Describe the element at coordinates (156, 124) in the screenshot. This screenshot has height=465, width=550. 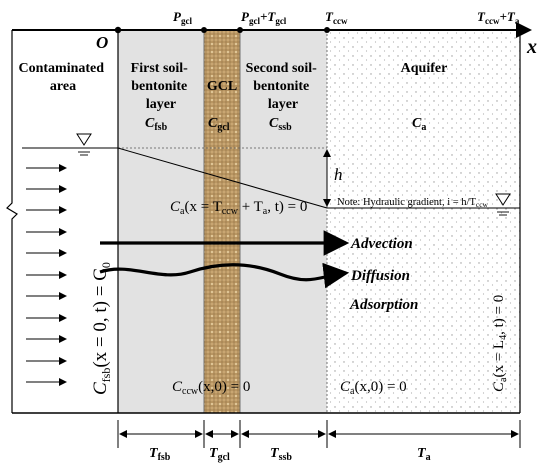
I see `first-layer-conc: Cfsb` at that location.